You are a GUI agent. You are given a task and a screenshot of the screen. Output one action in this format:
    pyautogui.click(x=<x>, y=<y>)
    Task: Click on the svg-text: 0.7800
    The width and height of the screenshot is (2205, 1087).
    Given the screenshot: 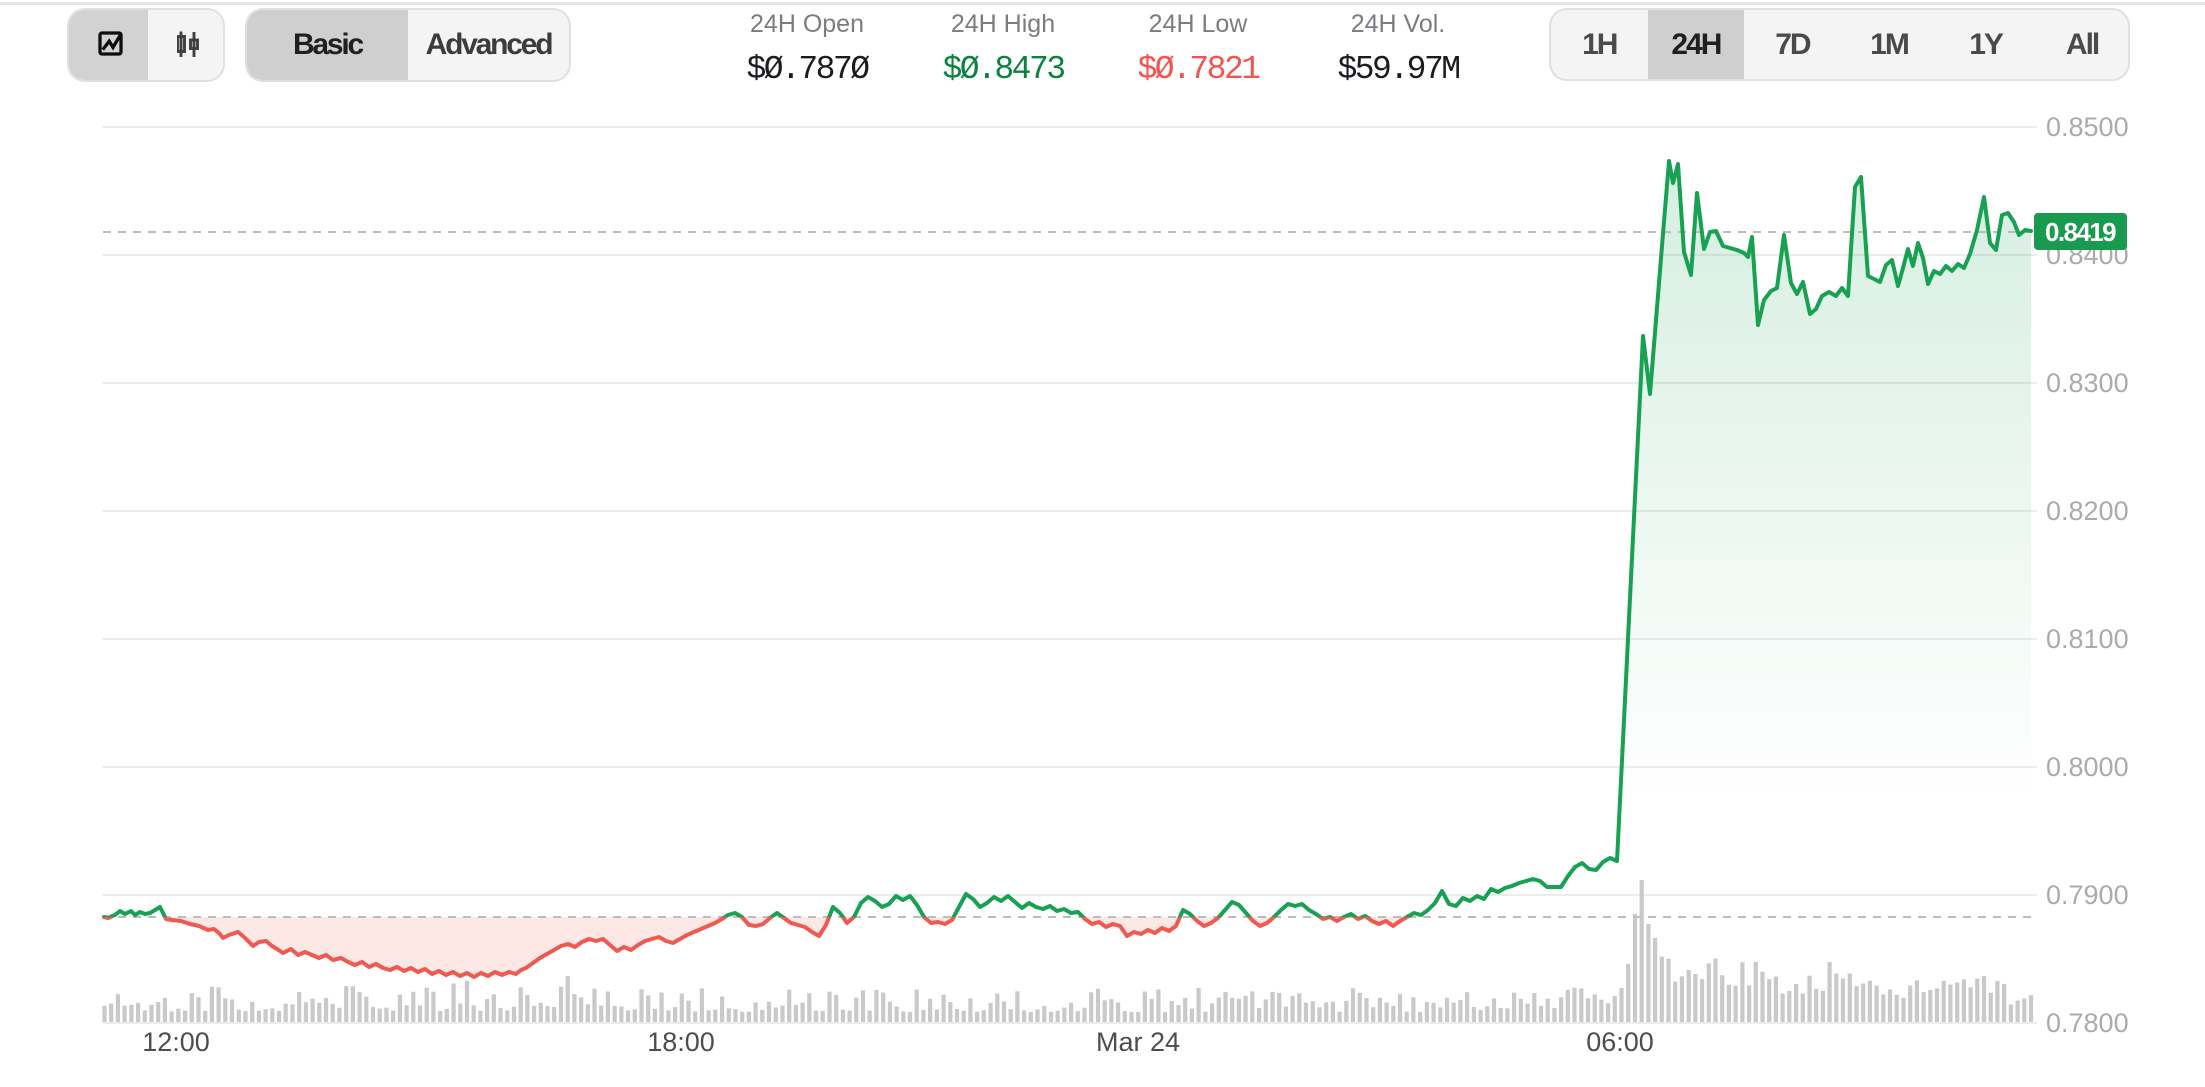 What is the action you would take?
    pyautogui.click(x=2087, y=1023)
    